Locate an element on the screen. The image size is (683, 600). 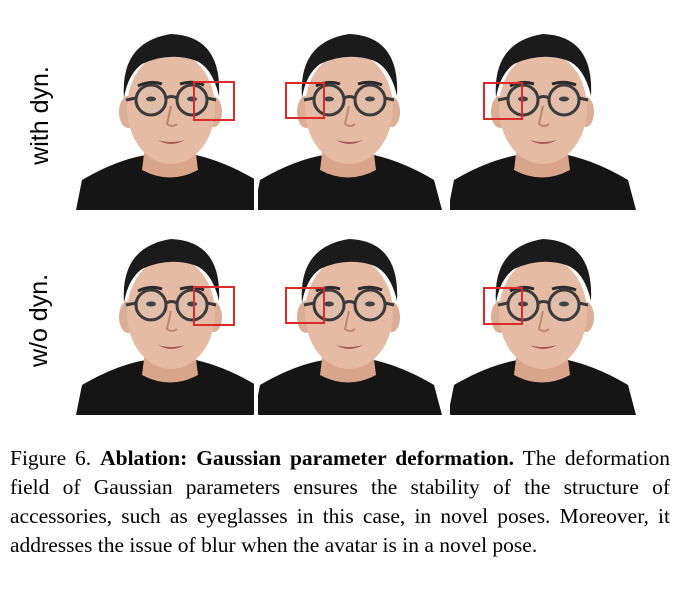
row-label-without-dyn: w/o dyn. is located at coordinates (40, 320).